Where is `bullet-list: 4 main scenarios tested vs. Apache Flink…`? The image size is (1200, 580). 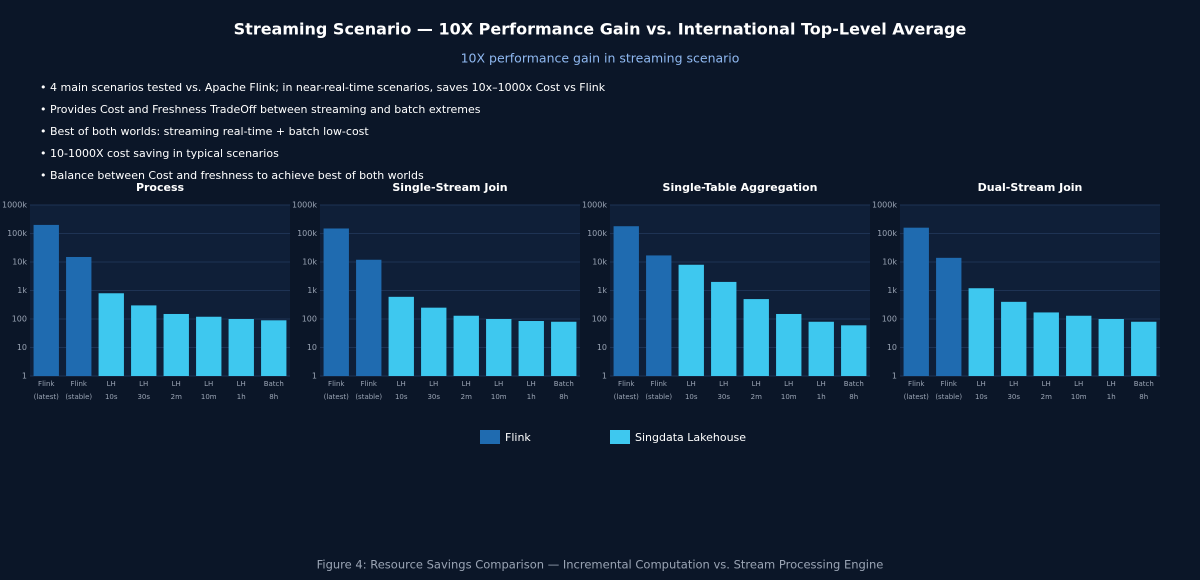
bullet-list: 4 main scenarios tested vs. Apache Flink… is located at coordinates (322, 135).